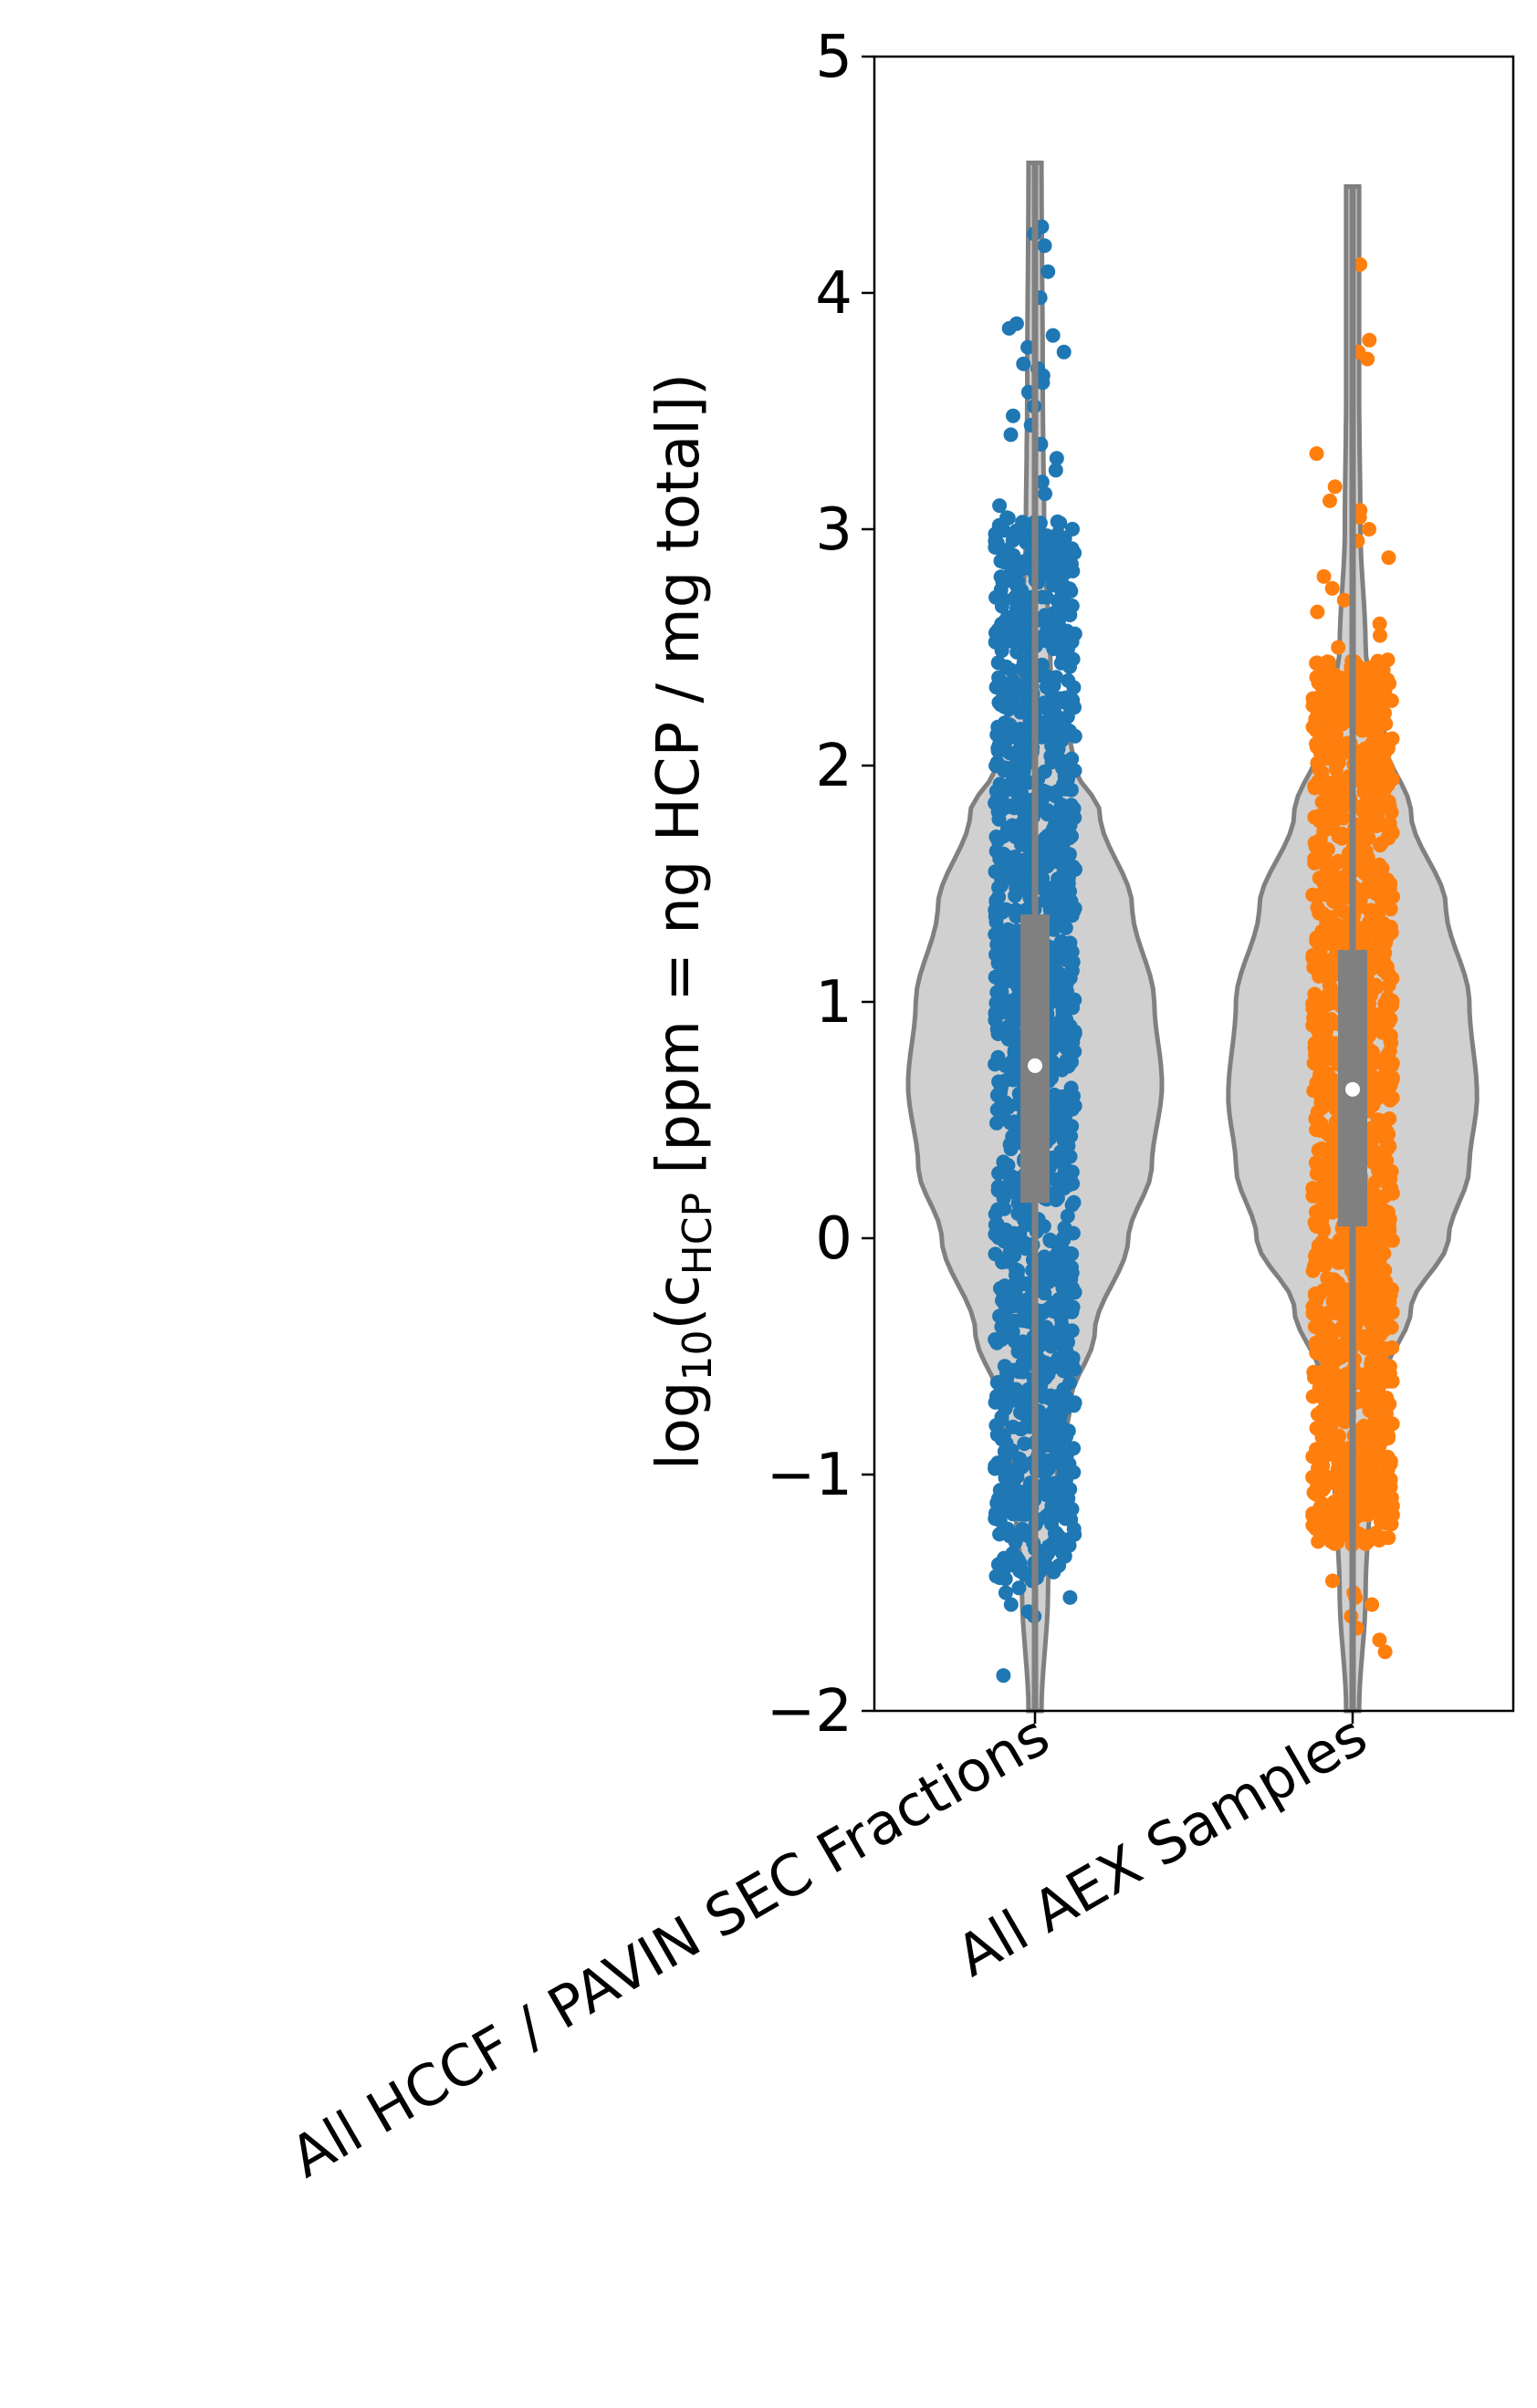 The width and height of the screenshot is (1537, 2408). What do you see at coordinates (679, 1425) in the screenshot?
I see `ylabel-prefix: log` at bounding box center [679, 1425].